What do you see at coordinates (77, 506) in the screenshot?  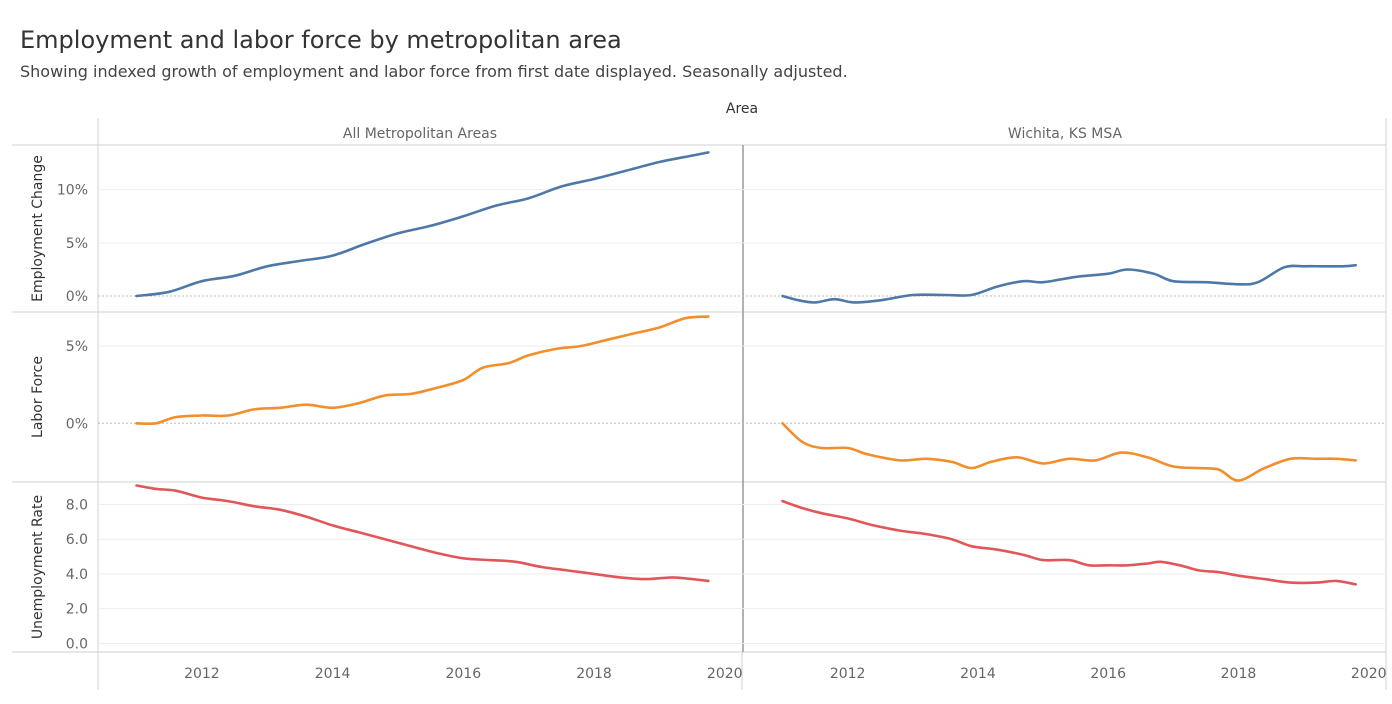 I see `y-tick-label: 8.0` at bounding box center [77, 506].